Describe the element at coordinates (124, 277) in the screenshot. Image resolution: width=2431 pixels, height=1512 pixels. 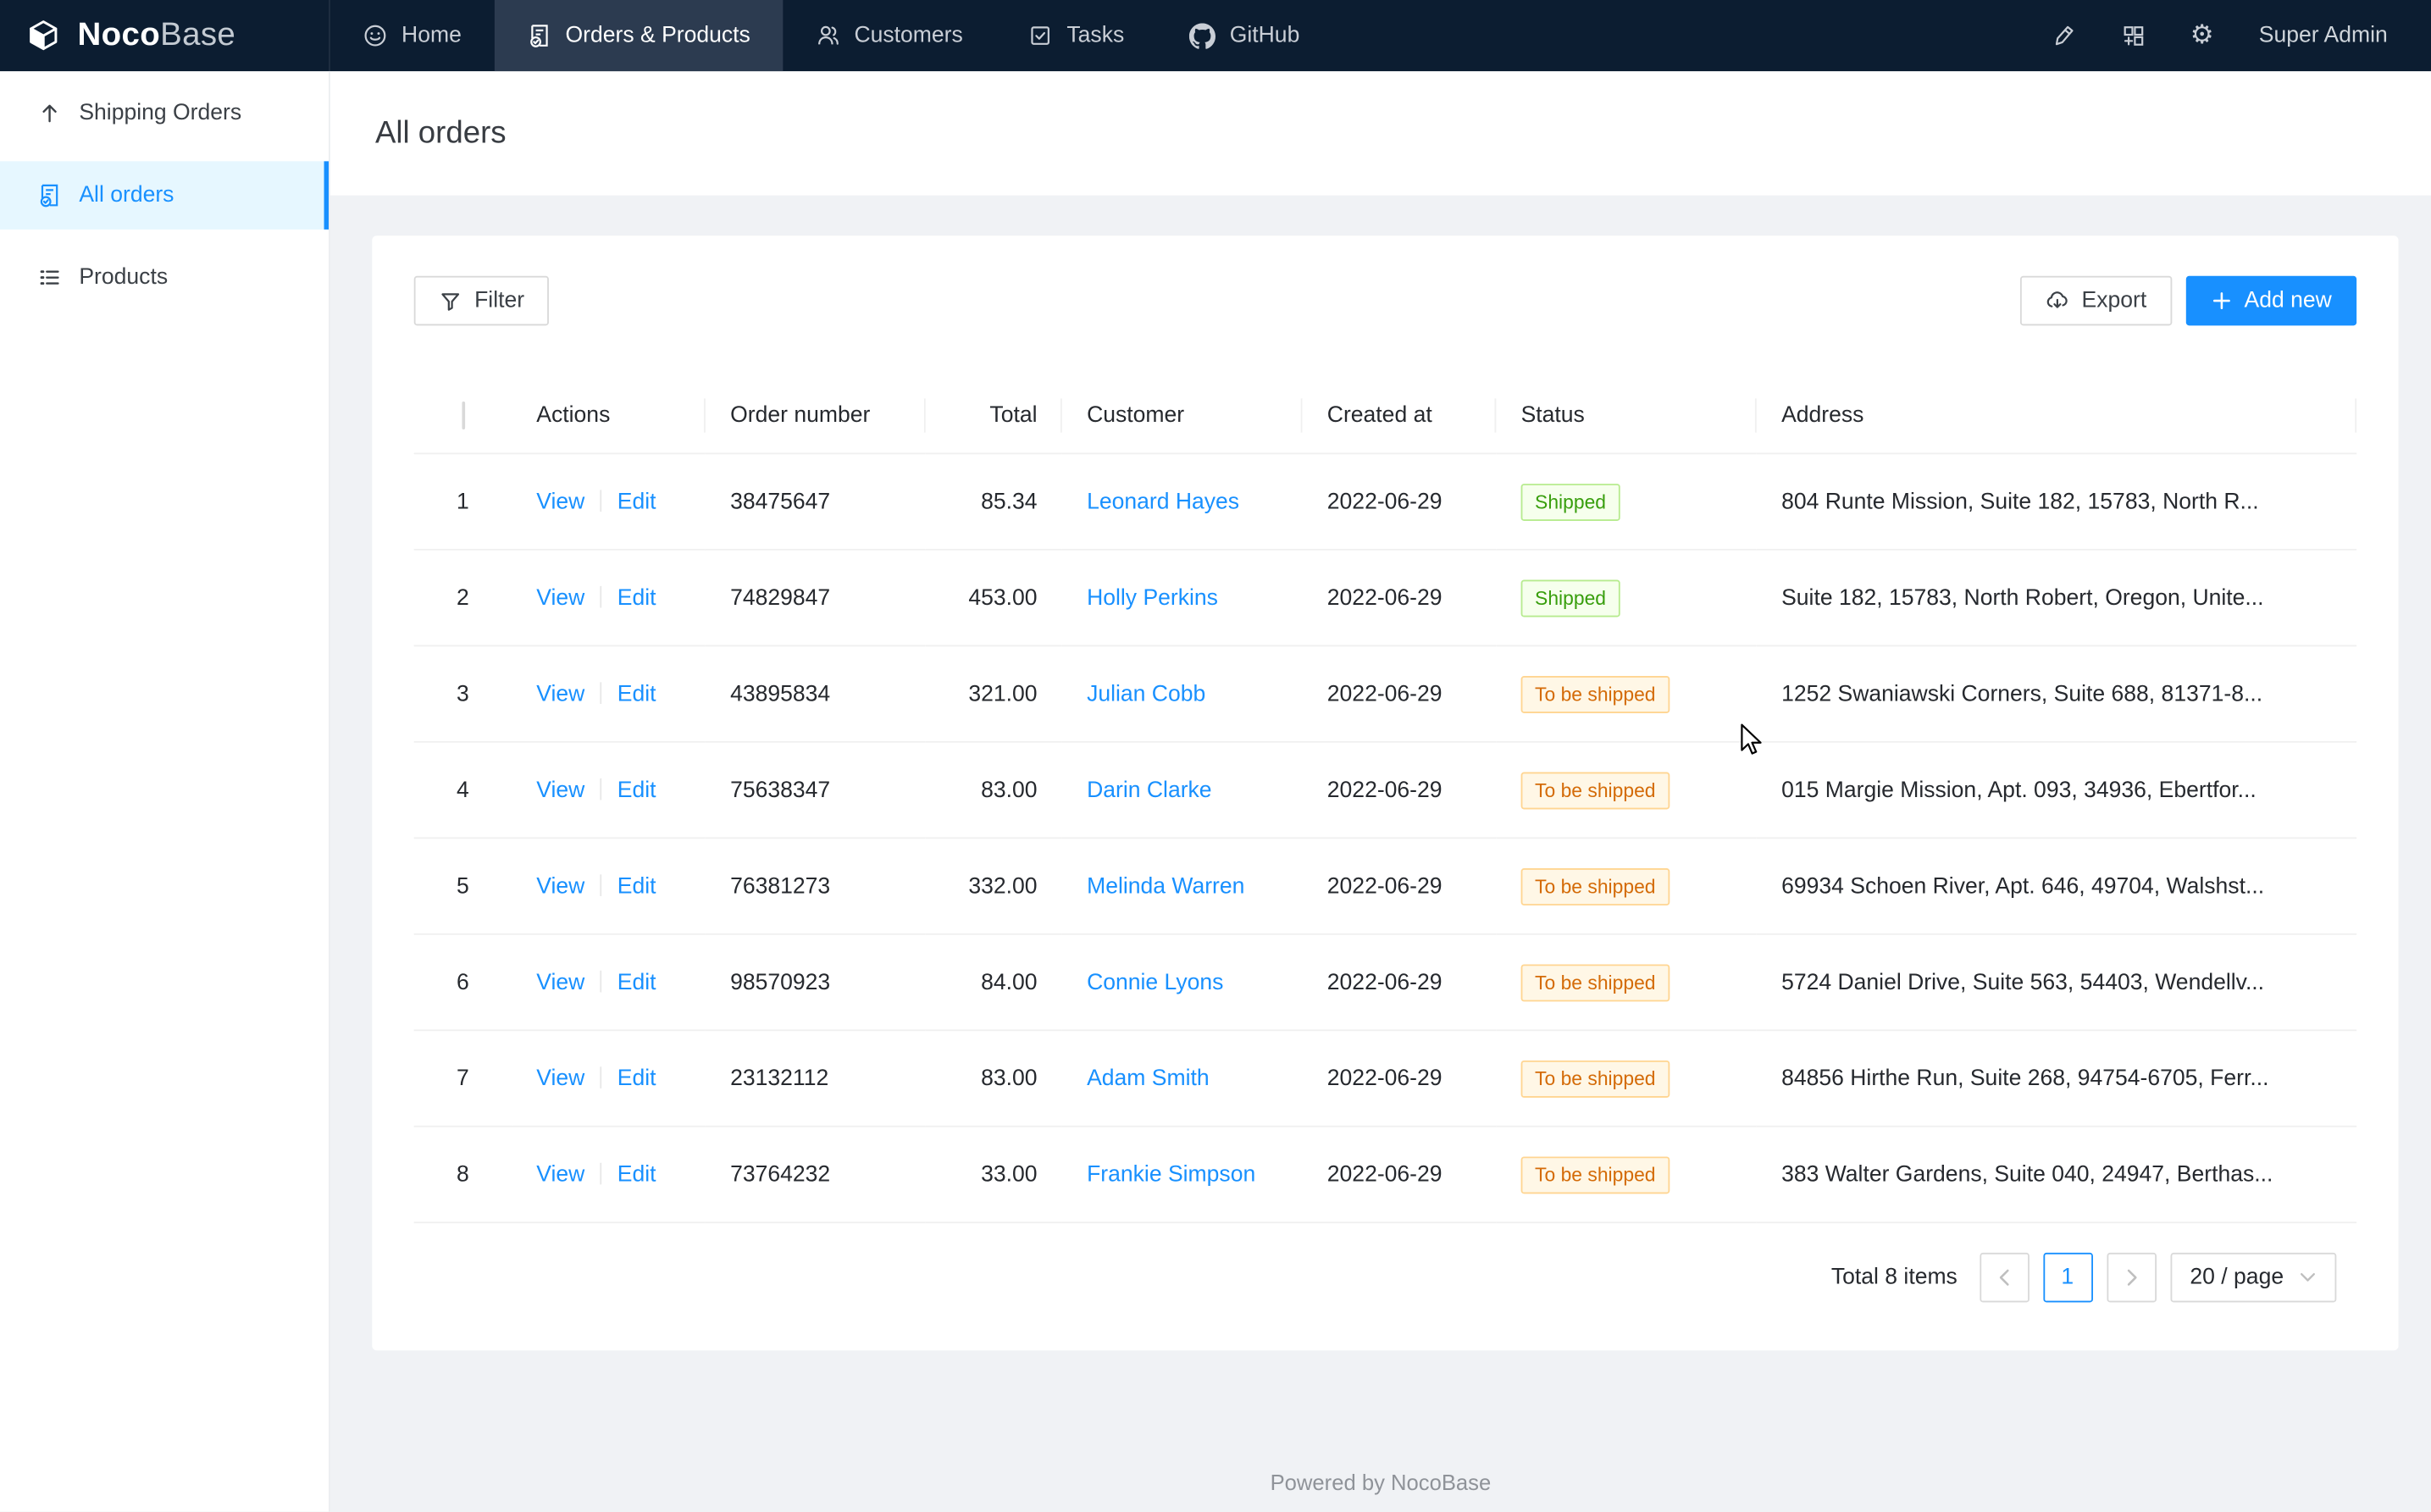
I see `sidebar-item-label: Products` at that location.